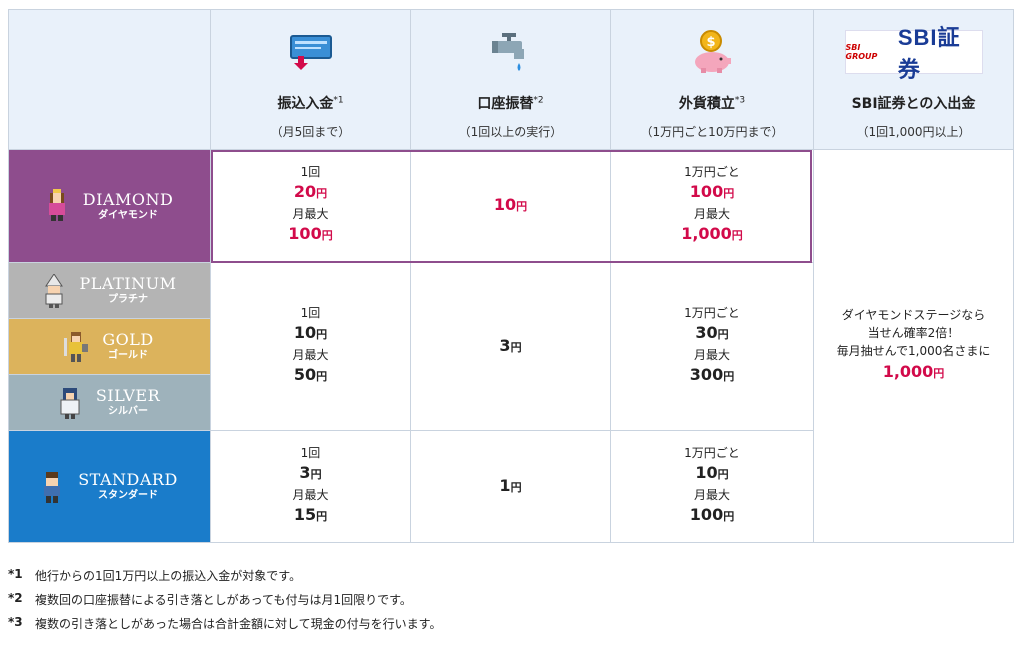  Describe the element at coordinates (109, 79) in the screenshot. I see `header-empty-cell` at that location.